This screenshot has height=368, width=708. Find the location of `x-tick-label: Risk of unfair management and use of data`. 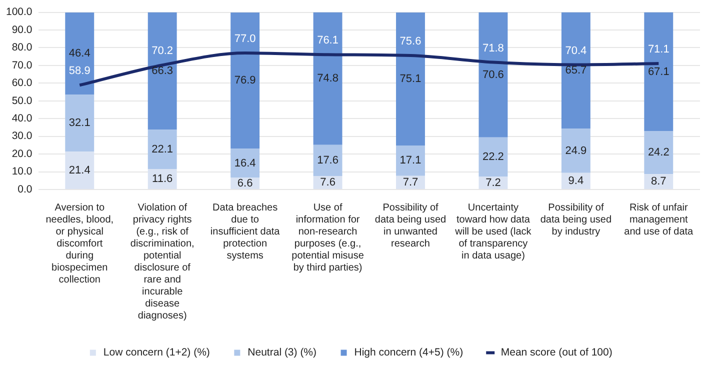

x-tick-label: Risk of unfair management and use of data is located at coordinates (659, 220).